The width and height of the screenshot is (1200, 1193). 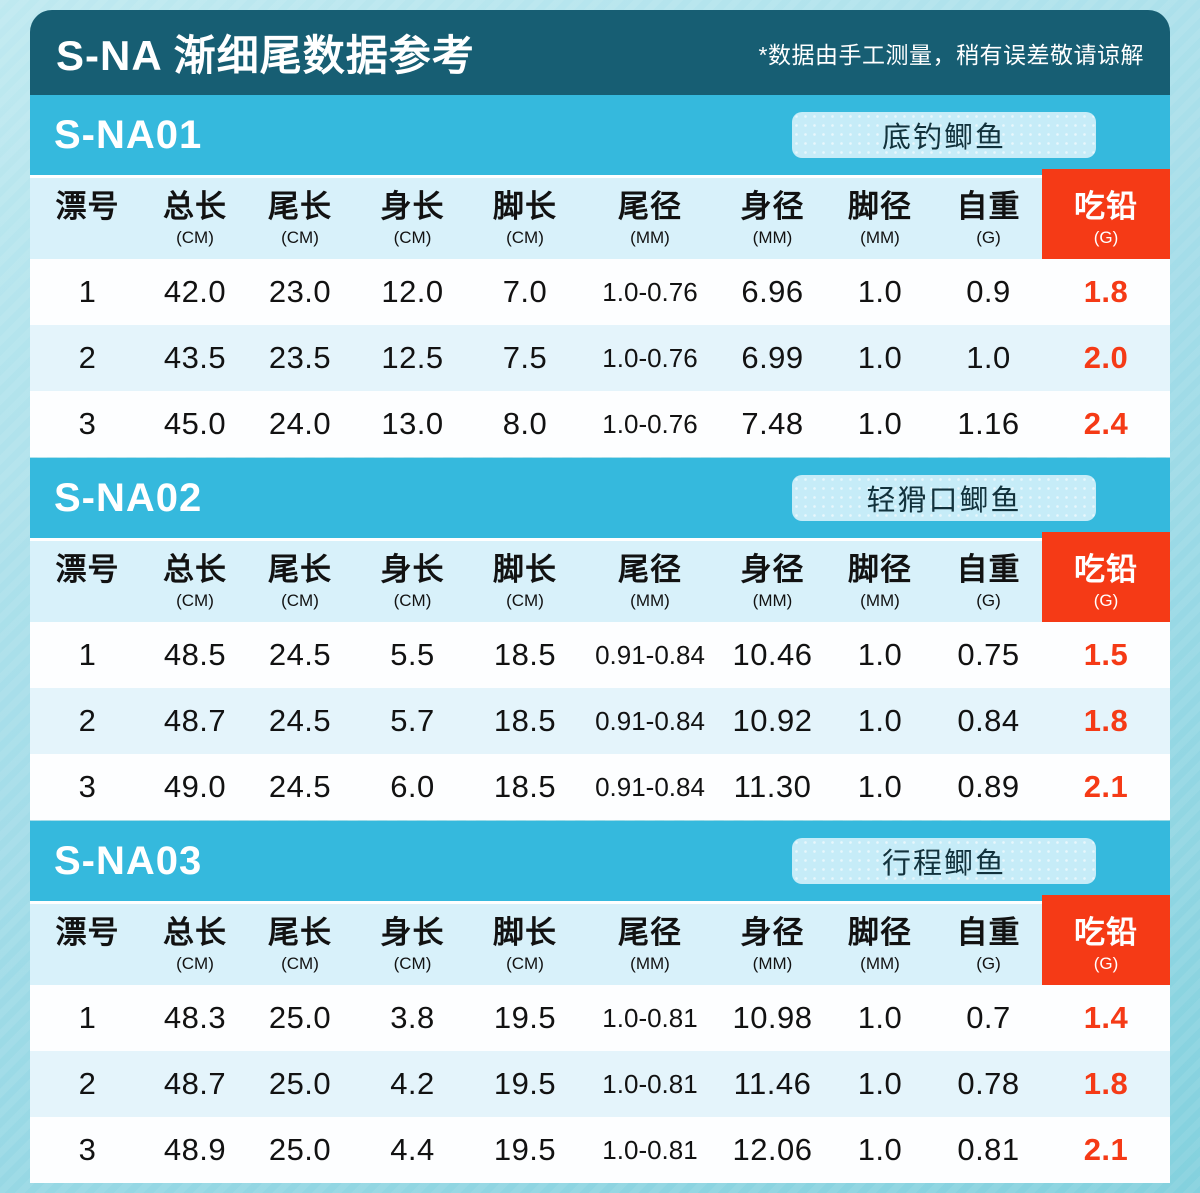 I want to click on column-header-8: 自重 (G), so click(x=988, y=218).